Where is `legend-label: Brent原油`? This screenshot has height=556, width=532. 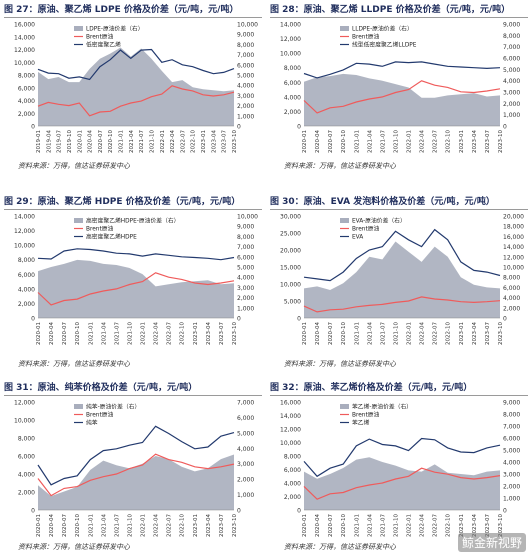
legend-label: Brent原油 is located at coordinates (100, 415).